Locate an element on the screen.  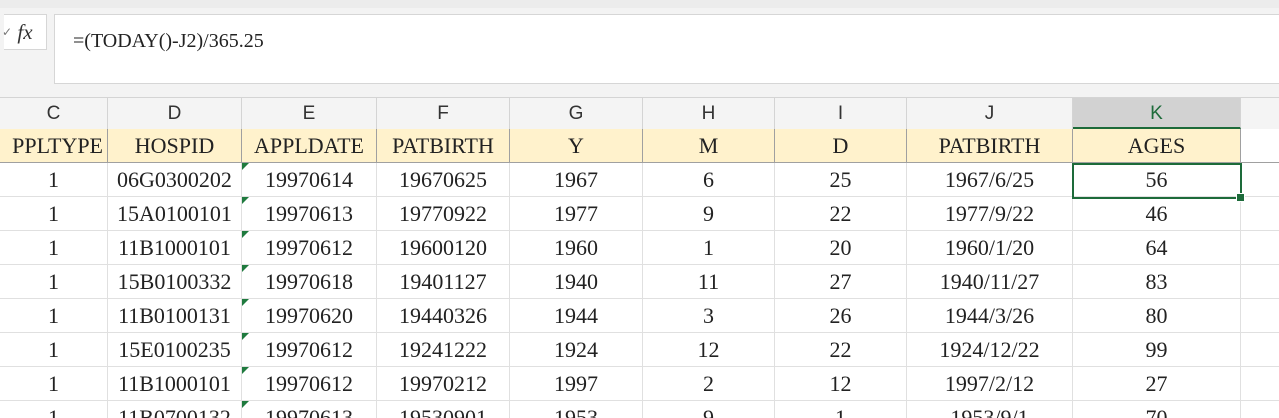
cell-patbirth: 19600120 is located at coordinates (443, 248).